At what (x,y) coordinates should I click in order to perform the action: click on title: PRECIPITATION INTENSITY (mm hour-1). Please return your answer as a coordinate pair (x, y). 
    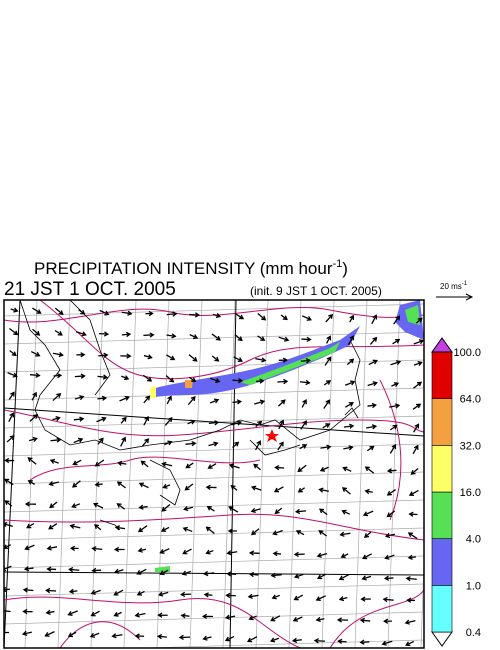
    Looking at the image, I should click on (191, 268).